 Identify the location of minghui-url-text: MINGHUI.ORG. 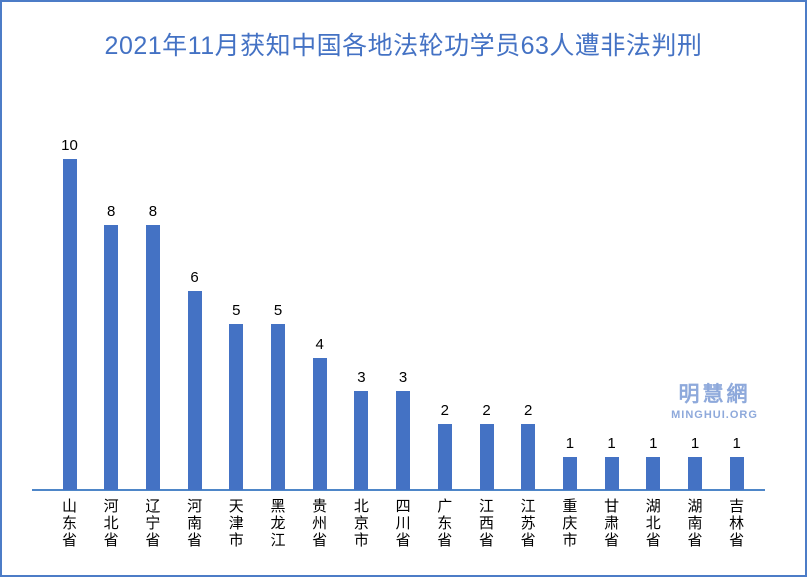
(714, 415).